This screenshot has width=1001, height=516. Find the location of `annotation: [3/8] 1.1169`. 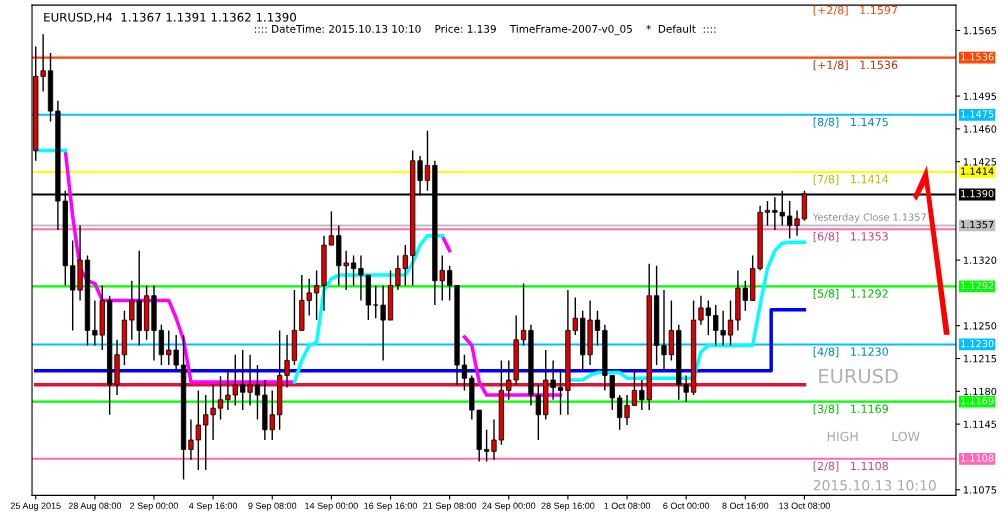

annotation: [3/8] 1.1169 is located at coordinates (850, 409).